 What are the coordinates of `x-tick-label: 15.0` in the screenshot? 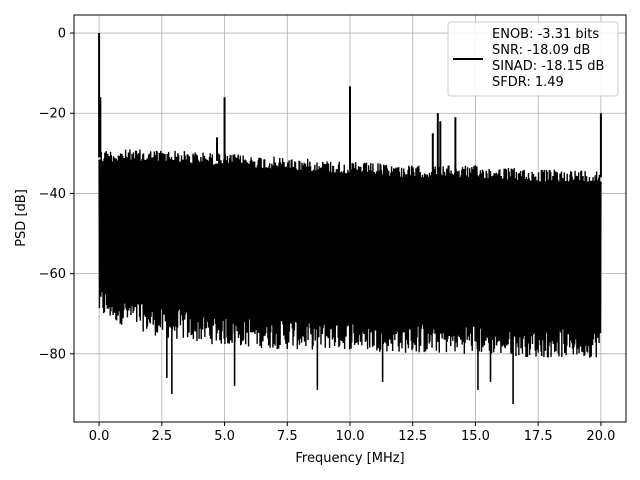 It's located at (475, 436).